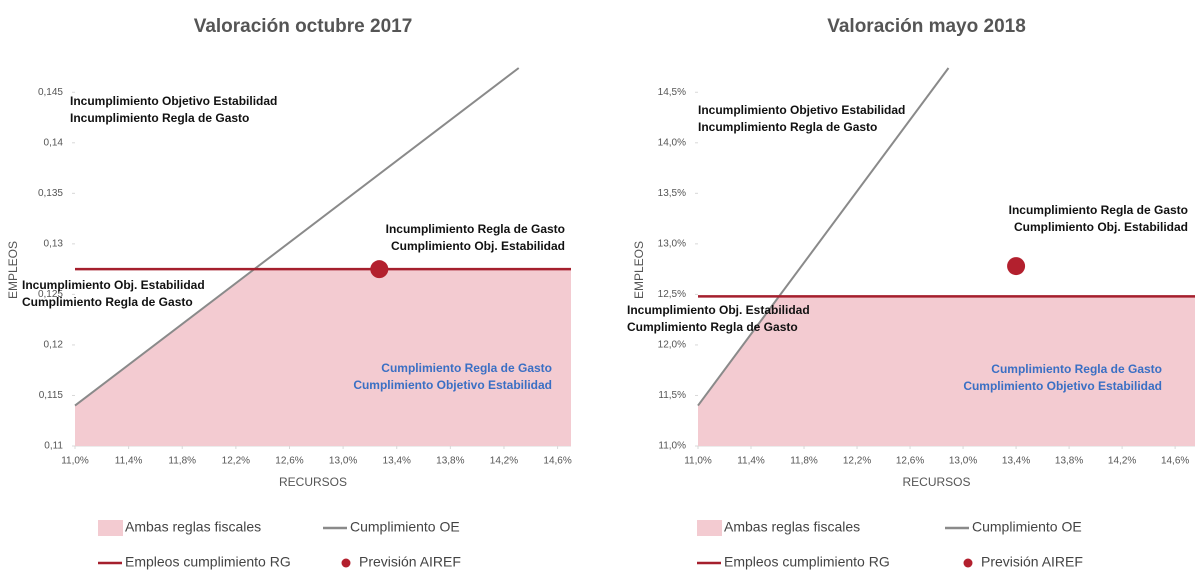 Image resolution: width=1200 pixels, height=572 pixels. Describe the element at coordinates (54, 244) in the screenshot. I see `y-tick-label: 0,13` at that location.